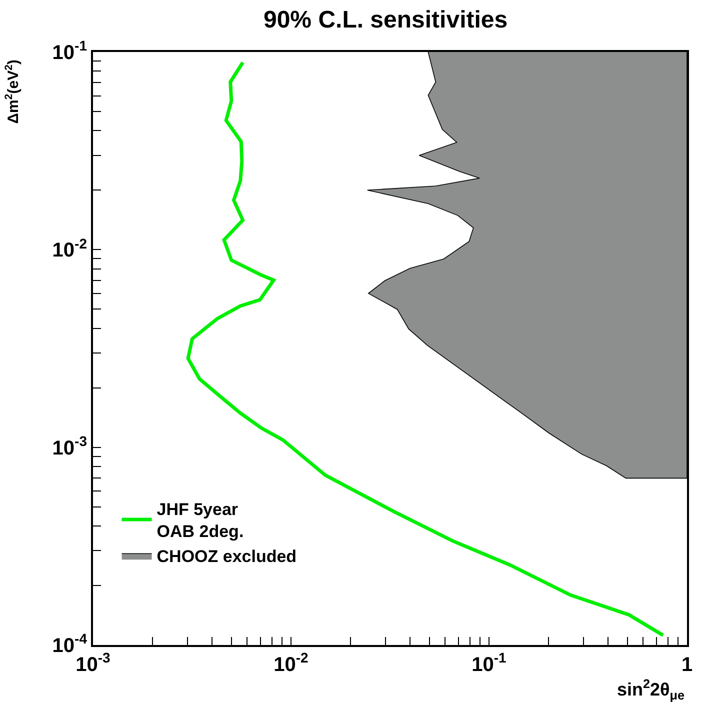 This screenshot has width=701, height=709. Describe the element at coordinates (687, 665) in the screenshot. I see `x-tick-label: 1` at that location.